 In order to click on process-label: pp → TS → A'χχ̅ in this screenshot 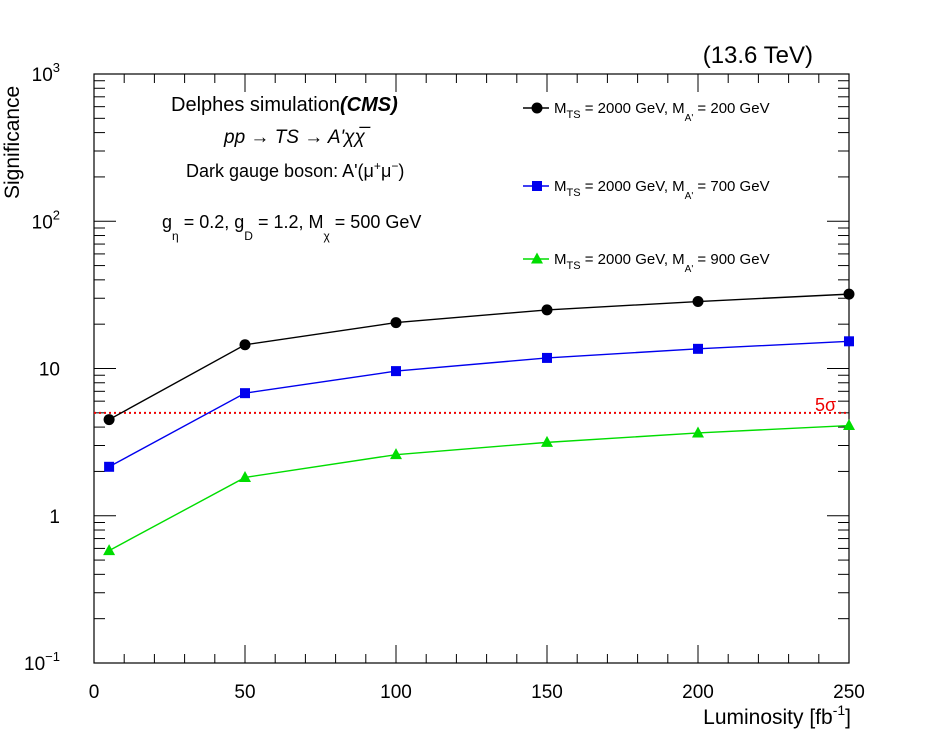, I will do `click(297, 137)`.